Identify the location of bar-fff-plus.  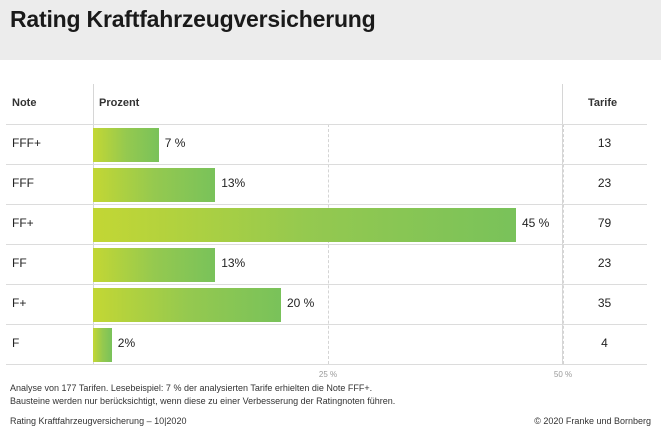
(126, 145).